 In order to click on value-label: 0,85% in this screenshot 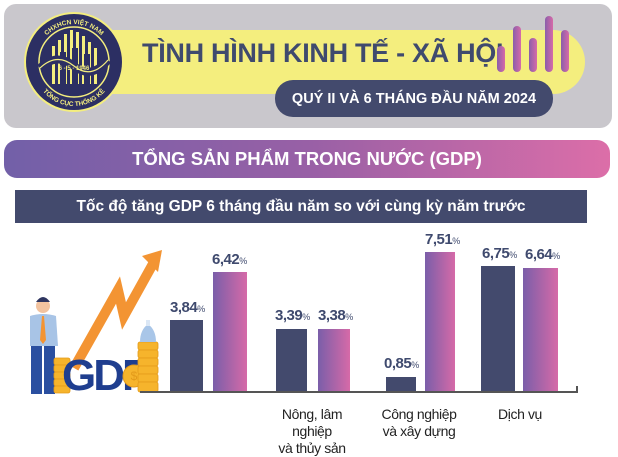, I will do `click(401, 363)`.